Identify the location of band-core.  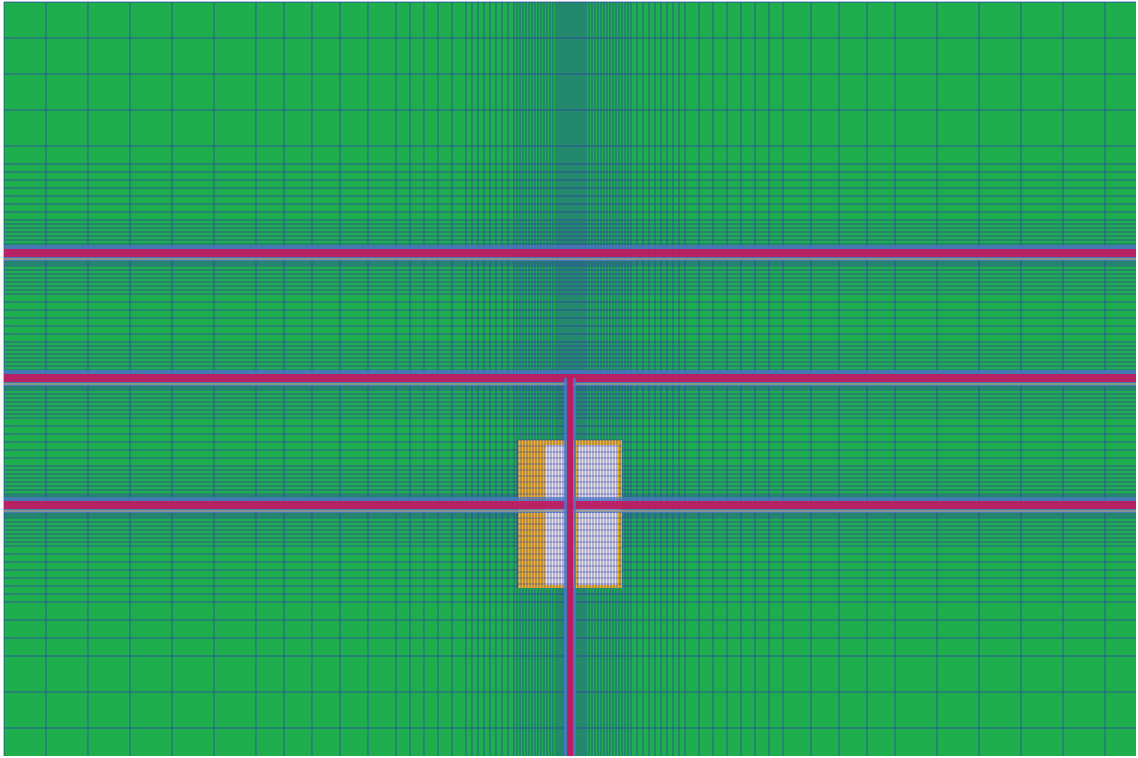
(570, 253).